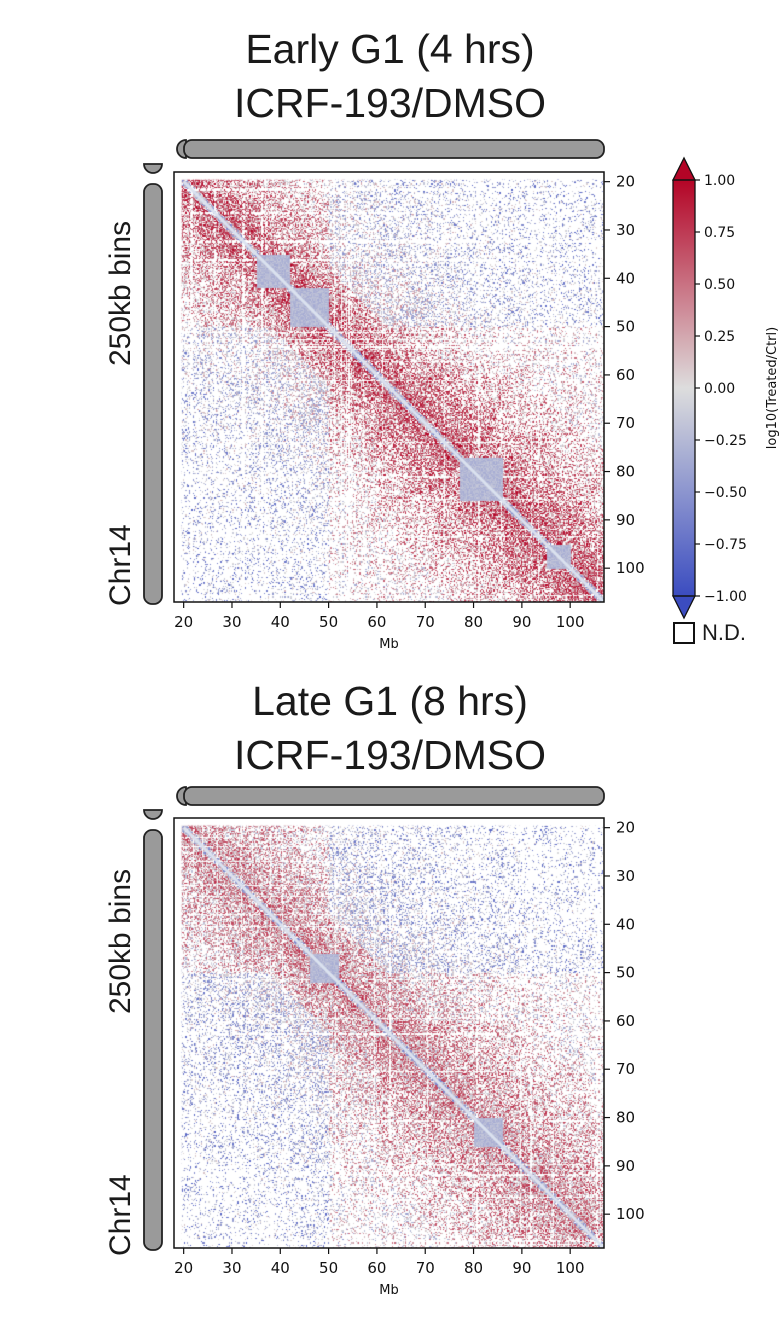  I want to click on colorbar-tick-label: −0.50, so click(725, 493).